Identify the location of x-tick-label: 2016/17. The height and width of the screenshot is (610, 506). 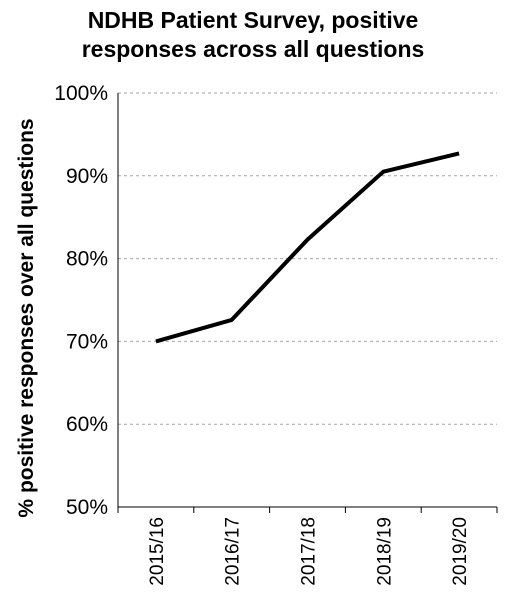
(233, 551).